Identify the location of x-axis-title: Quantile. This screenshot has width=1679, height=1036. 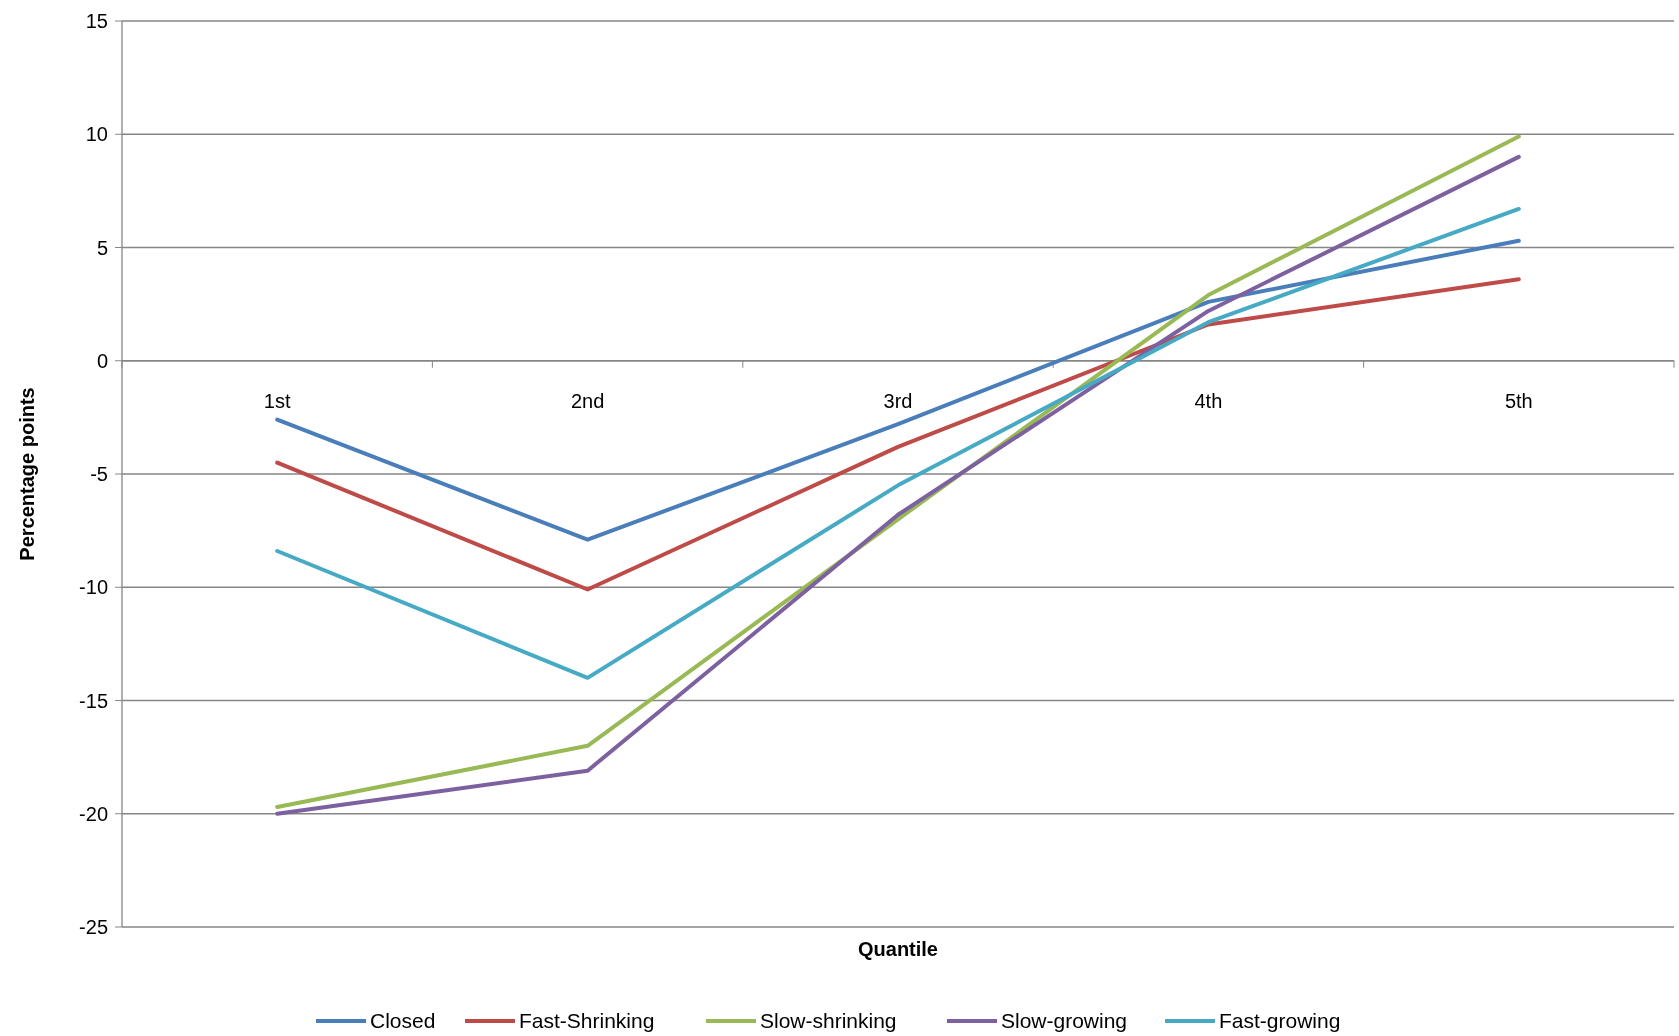
(898, 949).